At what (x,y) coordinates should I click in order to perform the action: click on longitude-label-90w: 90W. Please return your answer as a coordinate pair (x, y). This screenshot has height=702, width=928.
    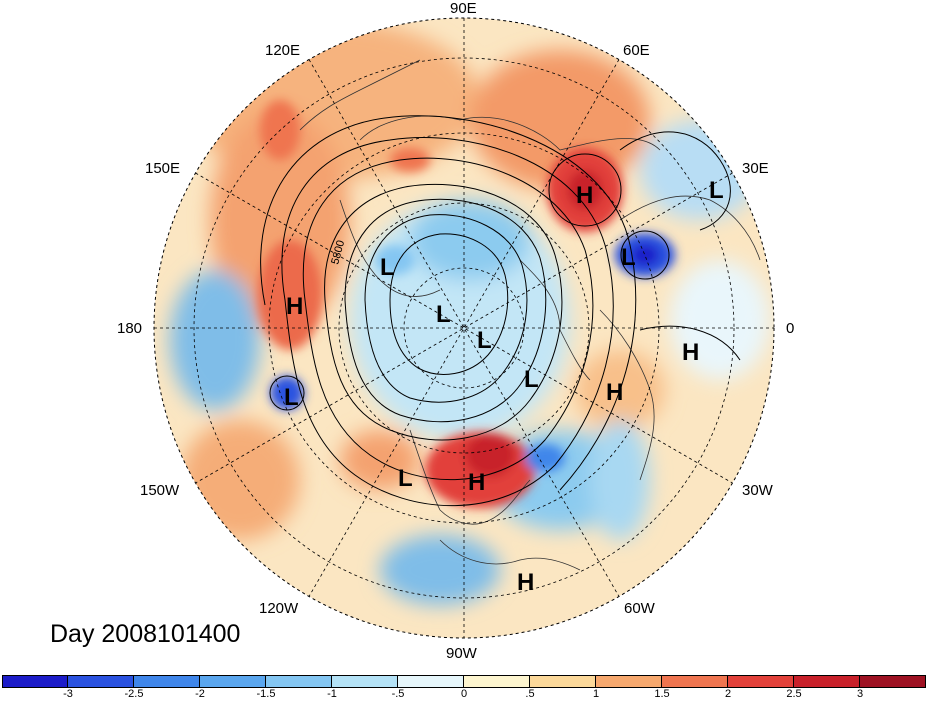
    Looking at the image, I should click on (461, 653).